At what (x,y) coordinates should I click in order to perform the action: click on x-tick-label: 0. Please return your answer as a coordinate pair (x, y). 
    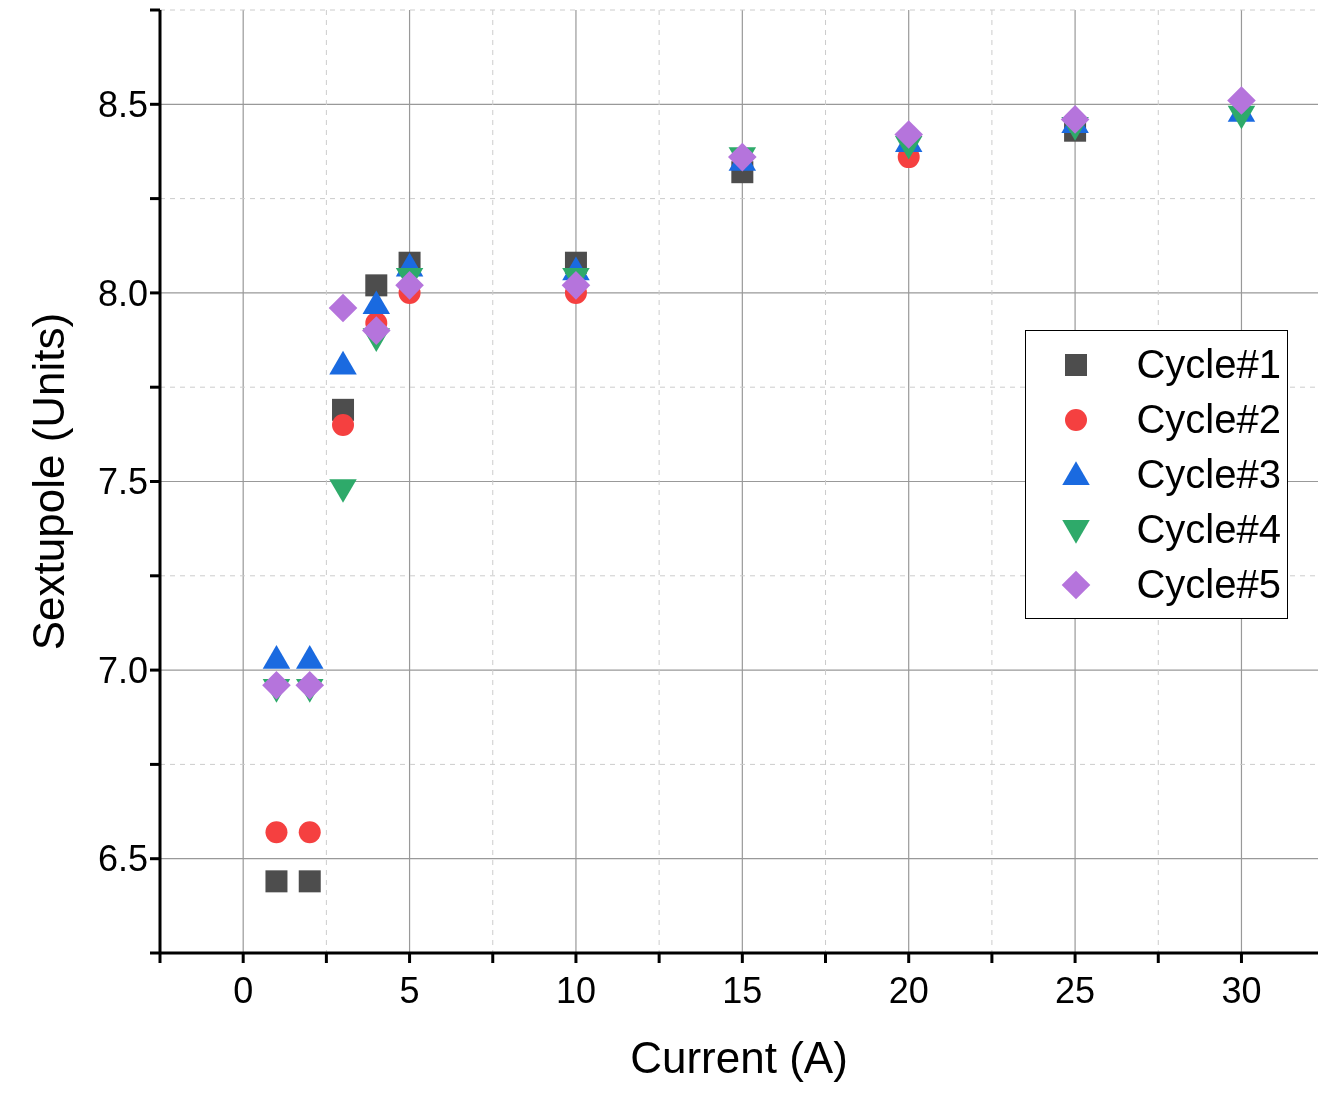
    Looking at the image, I should click on (243, 990).